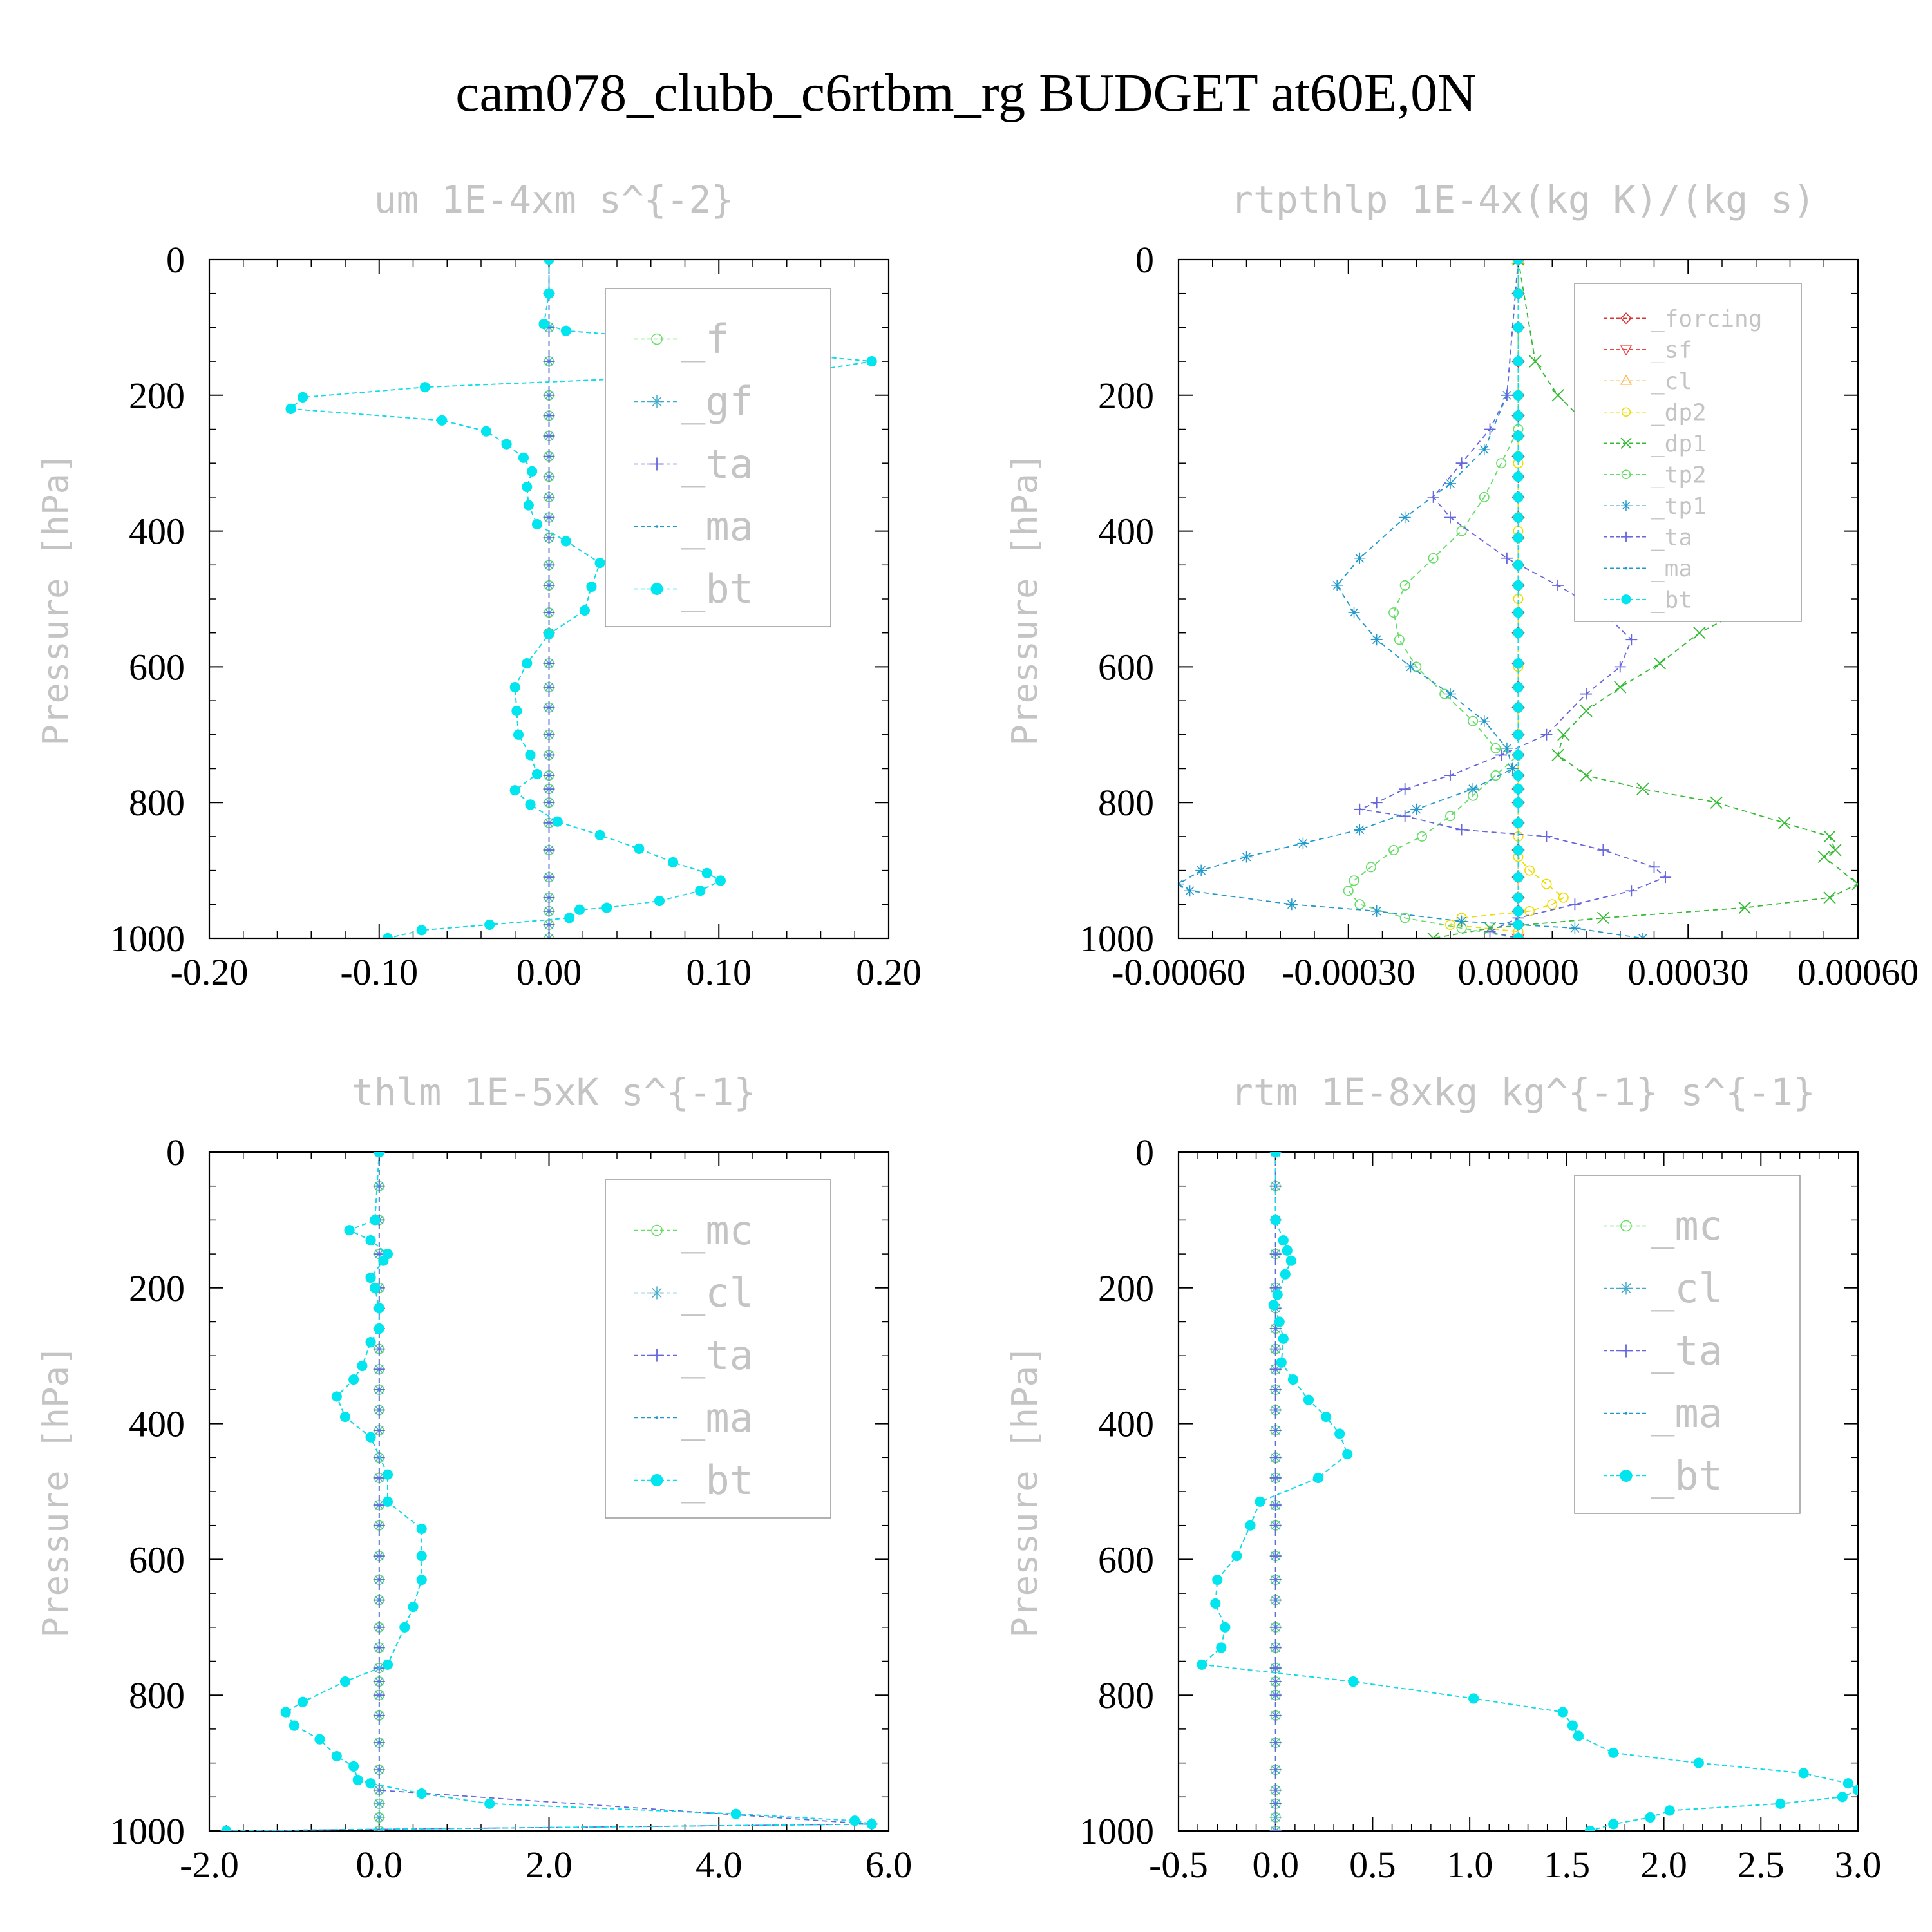  Describe the element at coordinates (56, 1492) in the screenshot. I see `y-axis-label: Pressure [hPa]` at that location.